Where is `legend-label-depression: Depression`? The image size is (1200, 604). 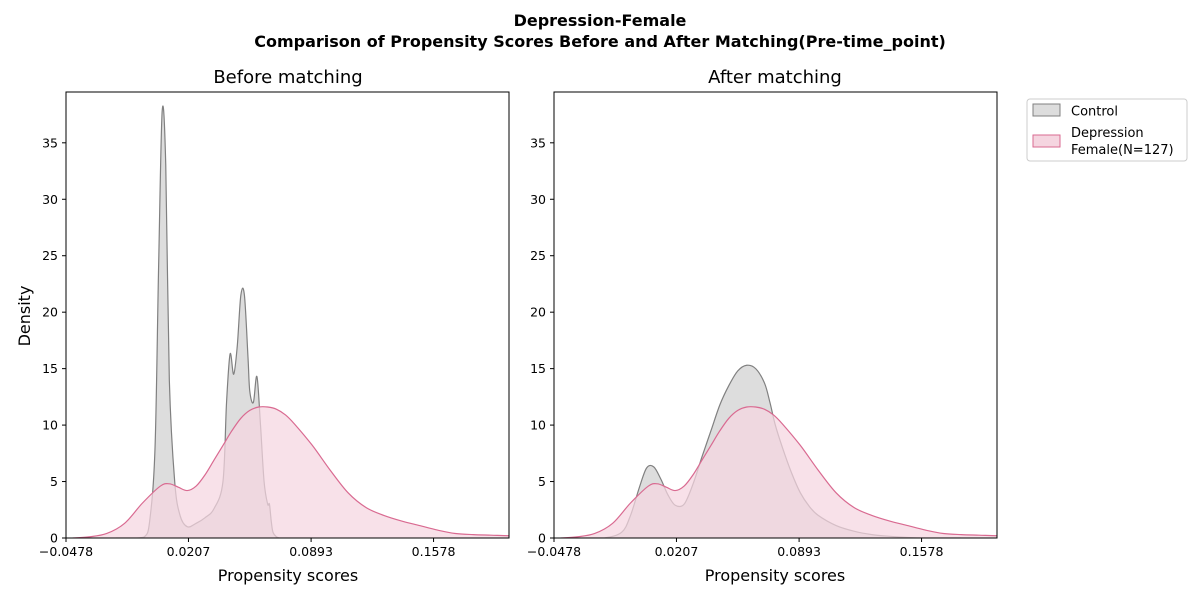 legend-label-depression: Depression is located at coordinates (1107, 133).